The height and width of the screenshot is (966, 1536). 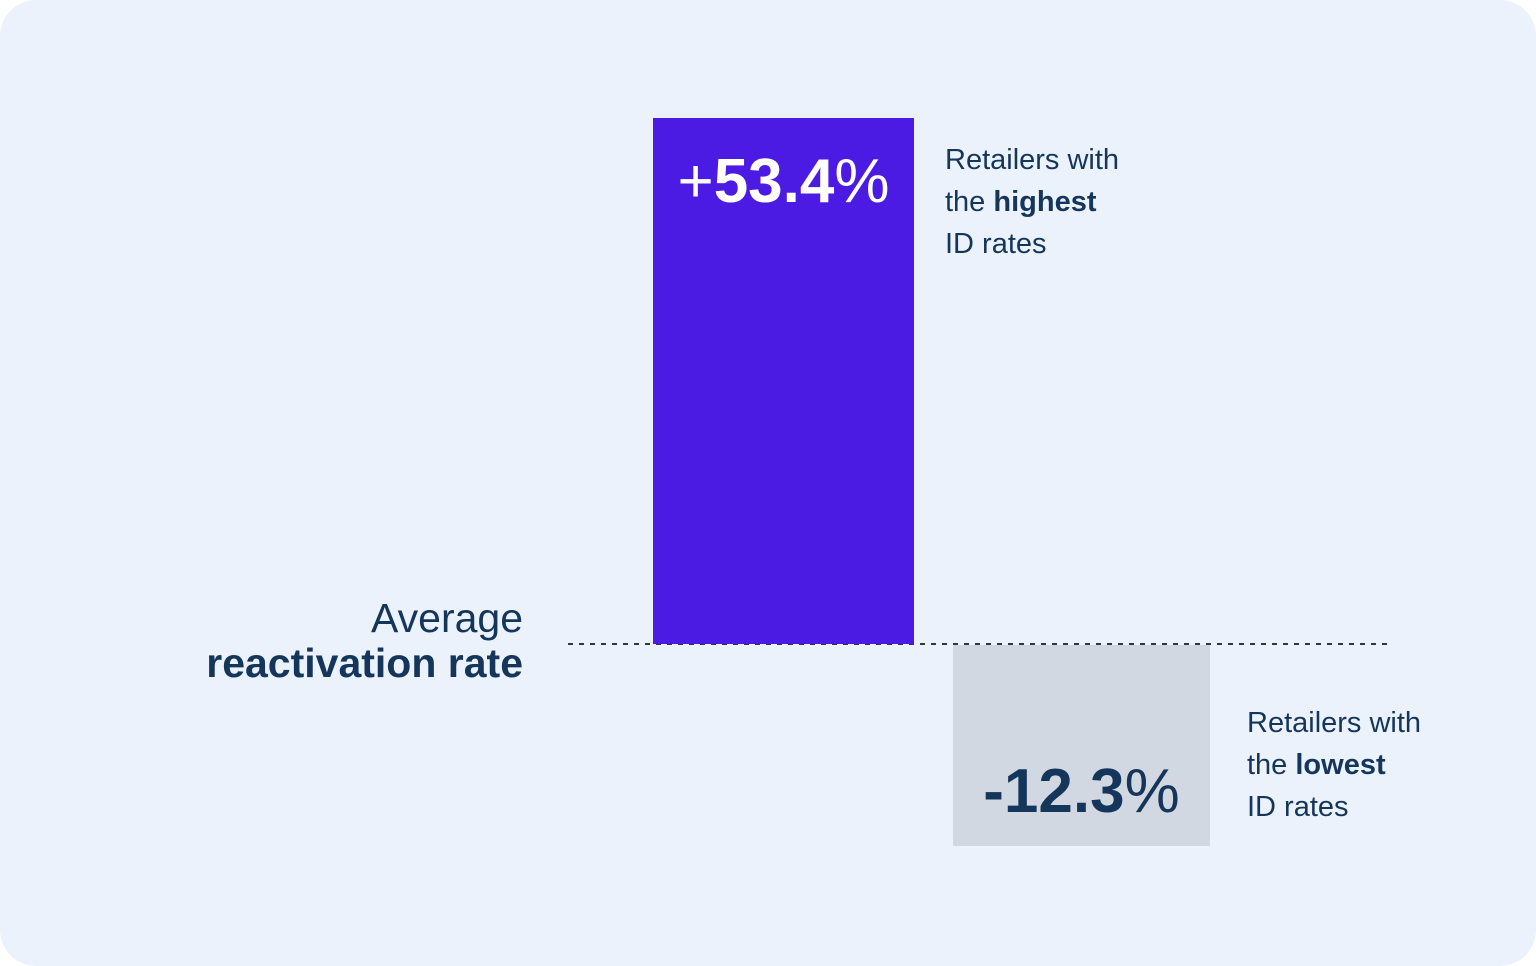 I want to click on baseline-label: Average reactivation rate, so click(x=364, y=641).